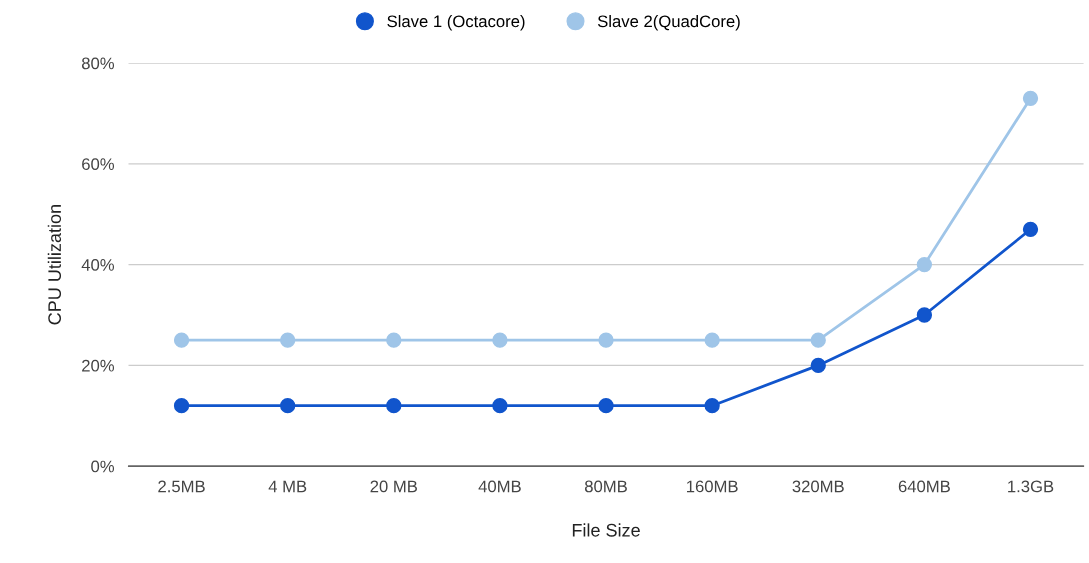 Image resolution: width=1089 pixels, height=563 pixels. What do you see at coordinates (393, 486) in the screenshot?
I see `x-tick-label: 20 MB` at bounding box center [393, 486].